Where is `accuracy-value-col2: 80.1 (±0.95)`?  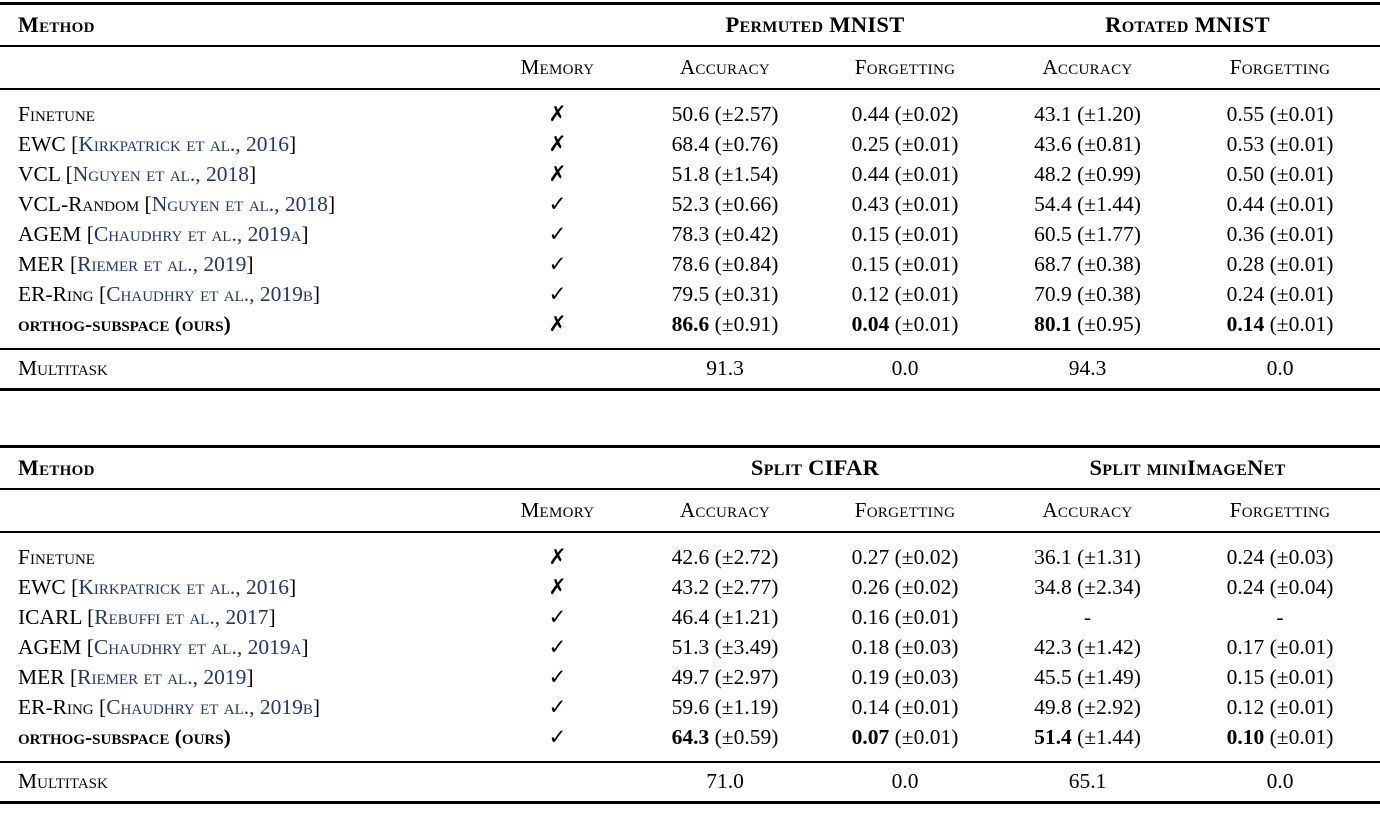 accuracy-value-col2: 80.1 (±0.95) is located at coordinates (1087, 329).